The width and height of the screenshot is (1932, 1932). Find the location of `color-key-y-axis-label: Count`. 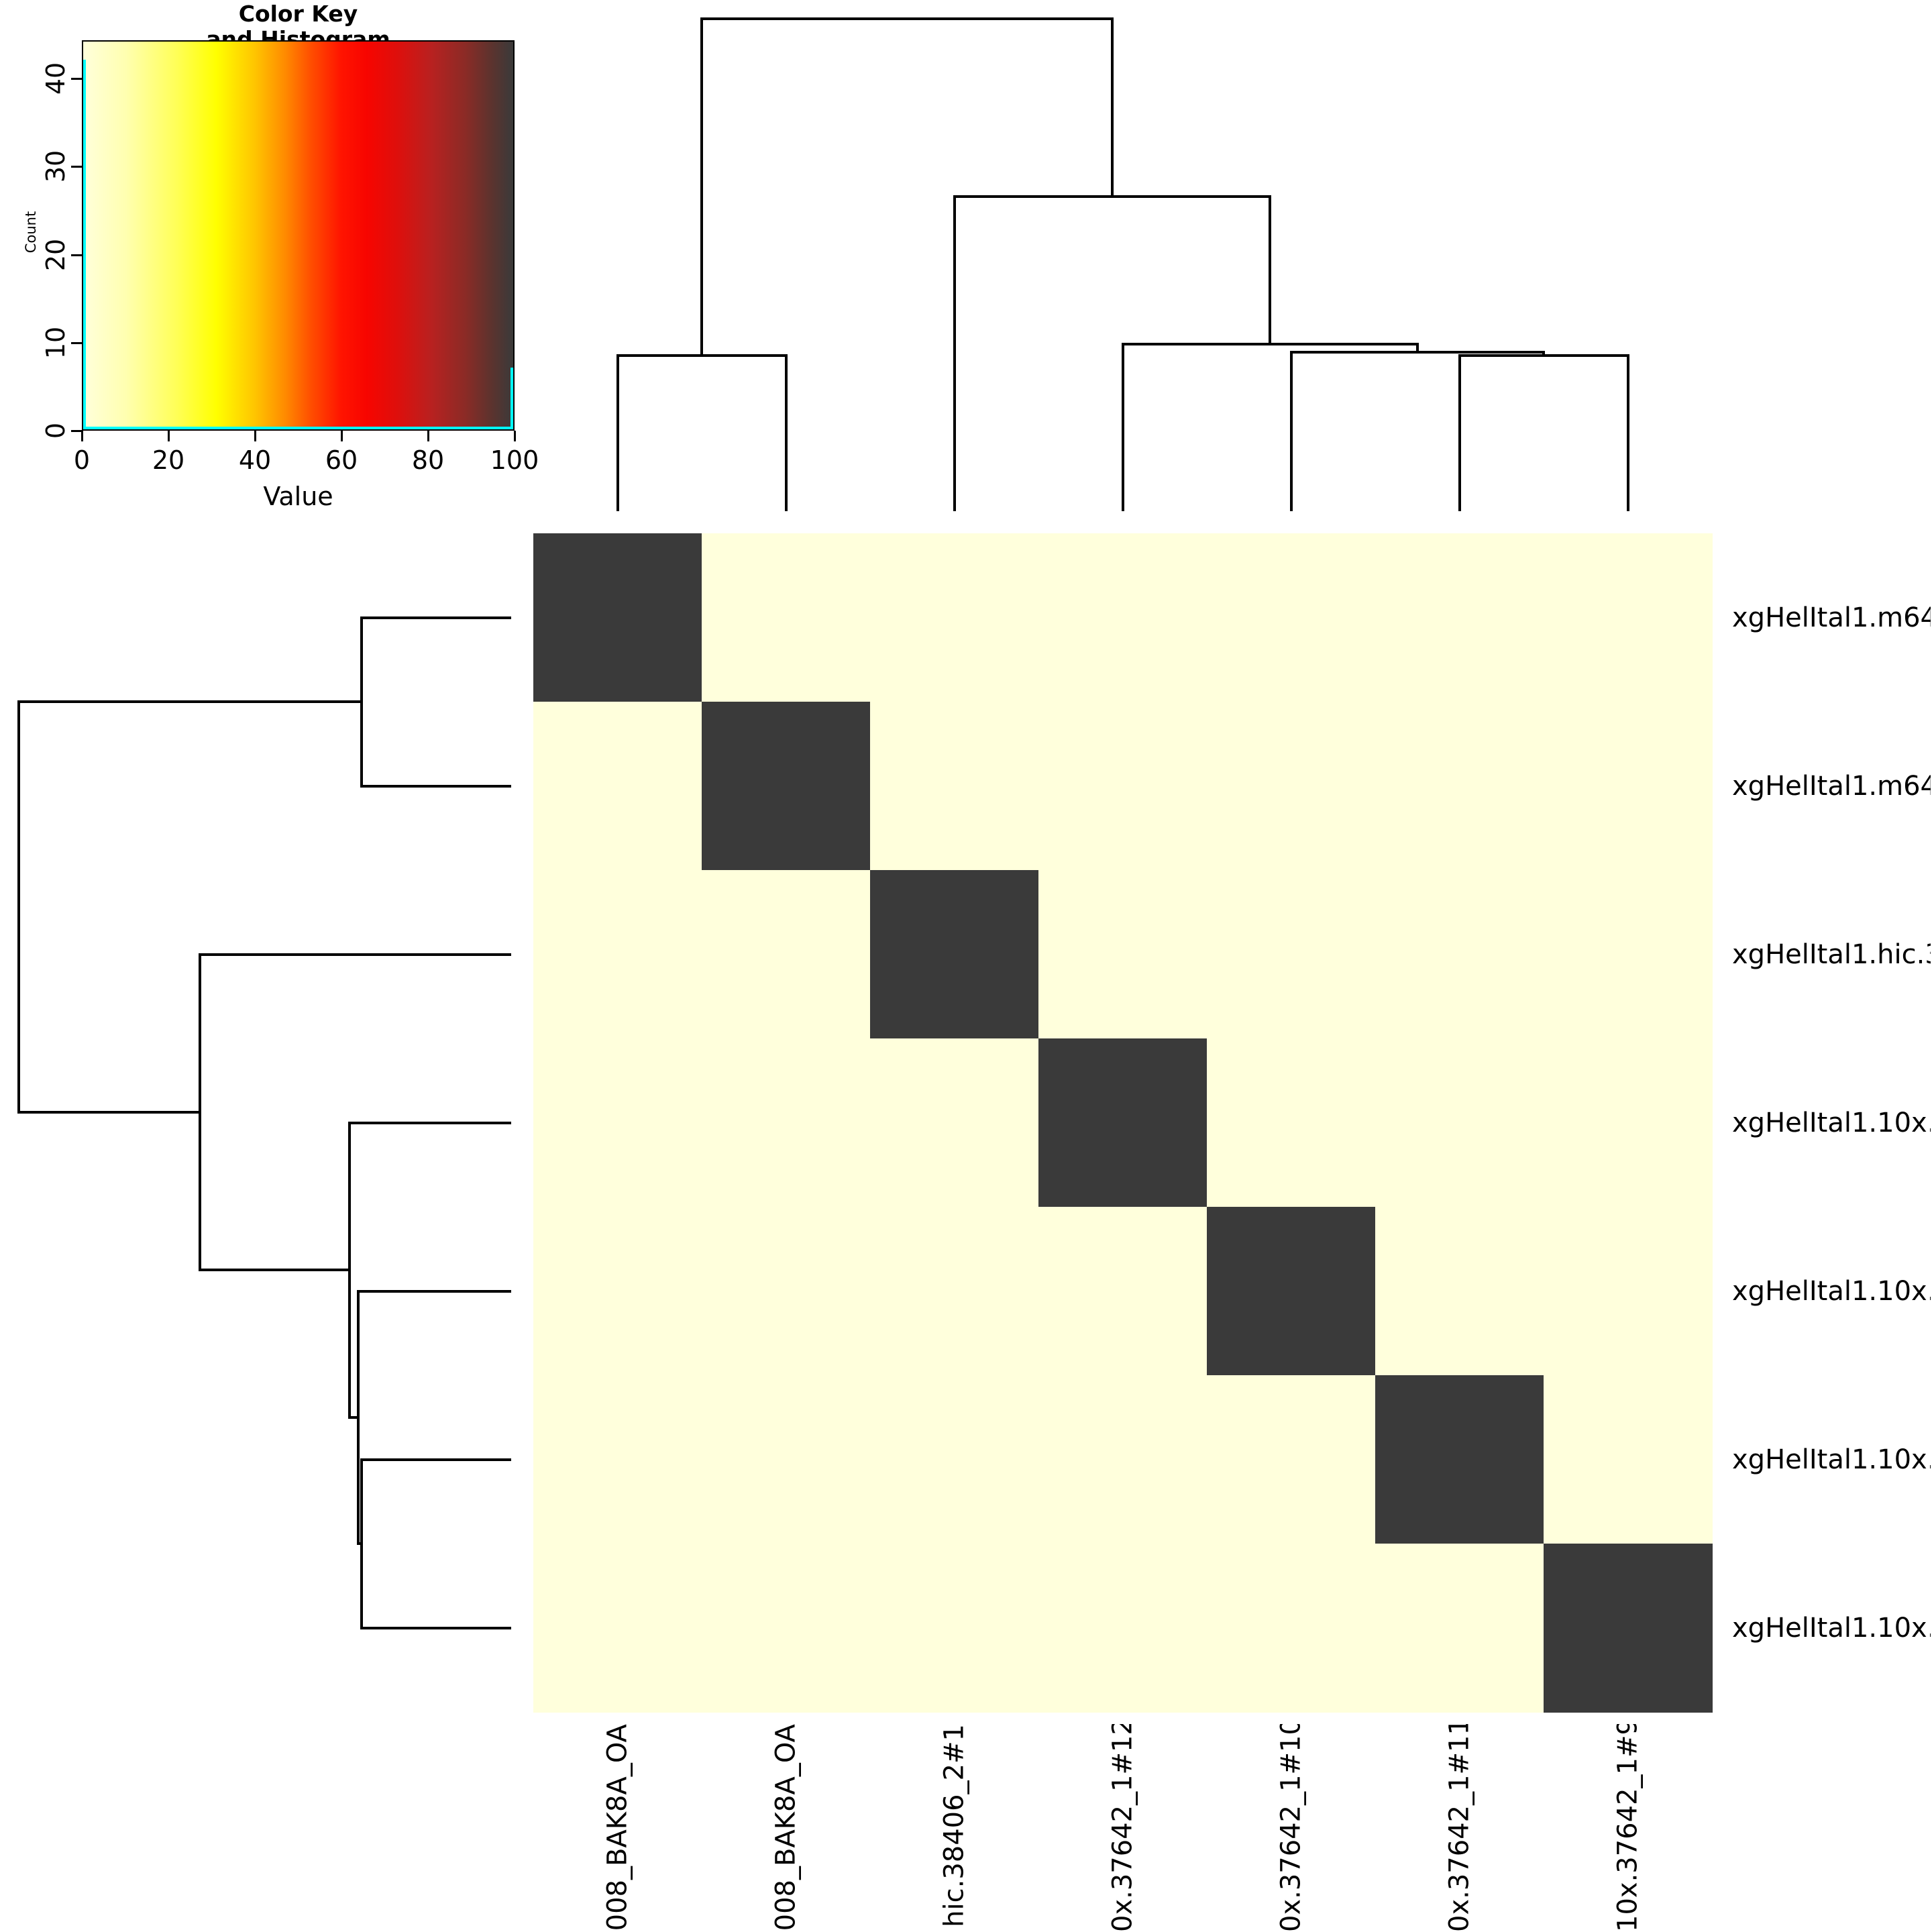

color-key-y-axis-label: Count is located at coordinates (31, 232).